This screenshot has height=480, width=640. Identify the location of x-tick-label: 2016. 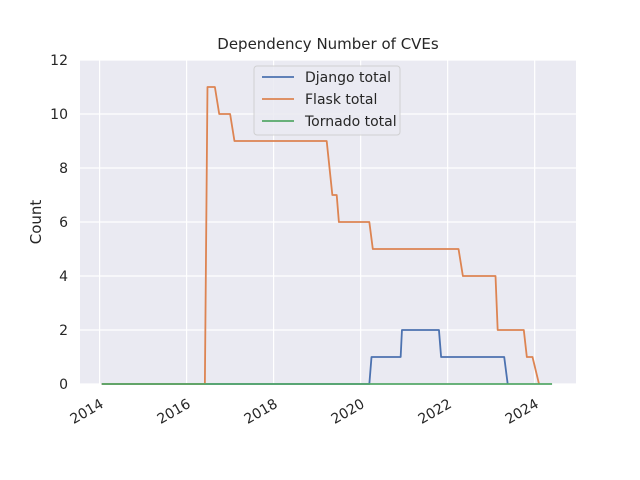
(174, 412).